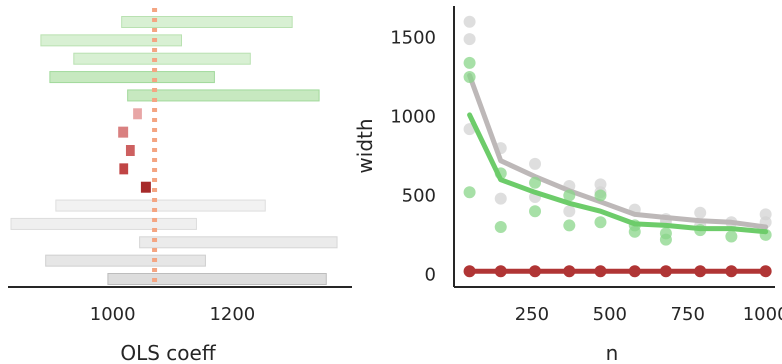  What do you see at coordinates (365, 145) in the screenshot?
I see `y-axis-title: width` at bounding box center [365, 145].